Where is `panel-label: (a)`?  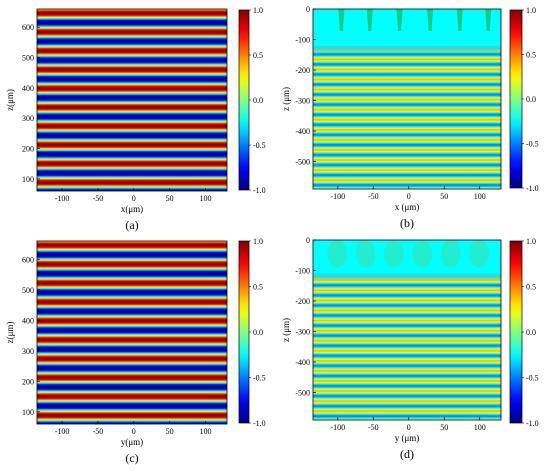
panel-label: (a) is located at coordinates (131, 225).